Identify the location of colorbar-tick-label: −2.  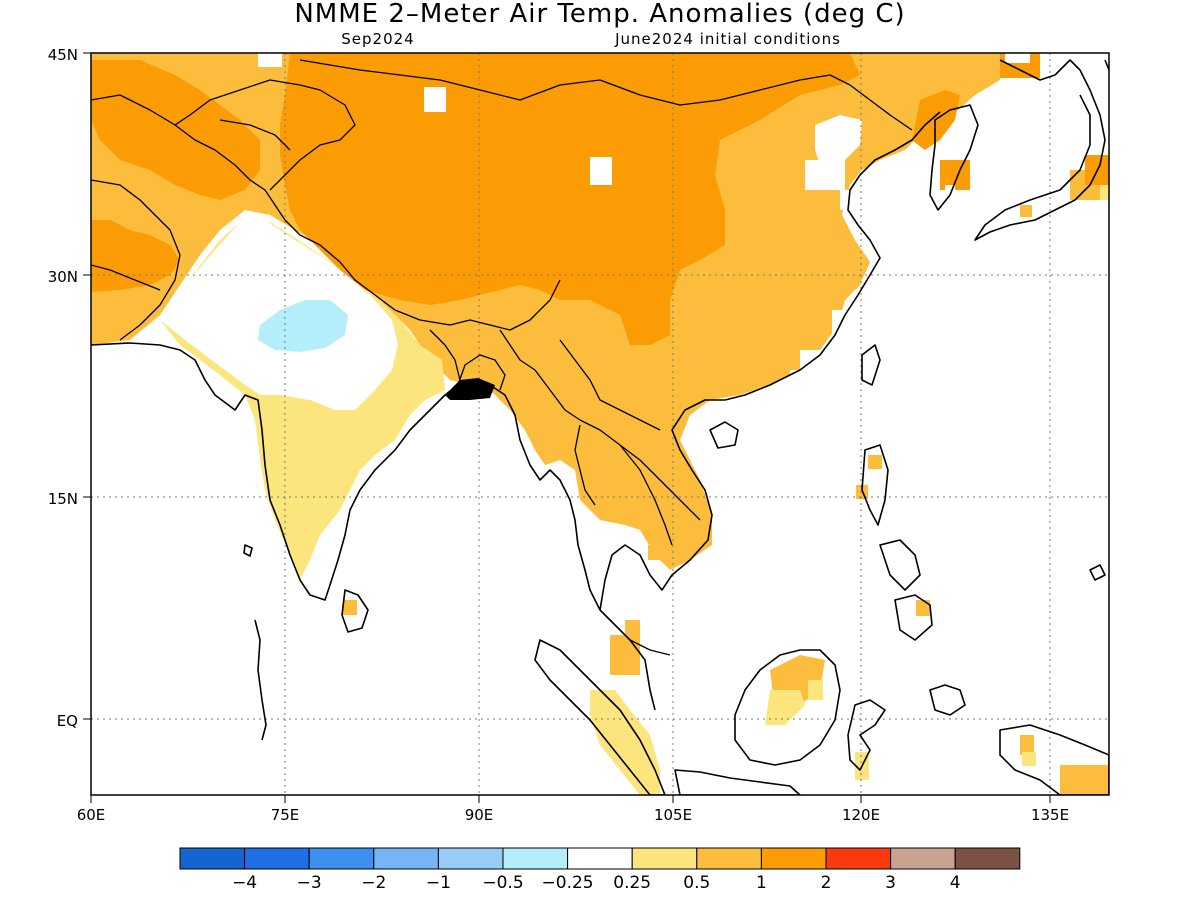
(373, 883).